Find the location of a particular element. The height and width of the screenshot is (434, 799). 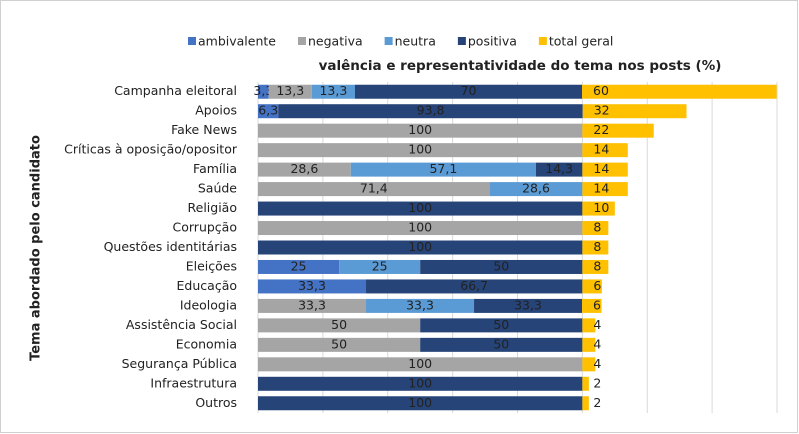

y-axis-title: Tema abordado pelo candidato is located at coordinates (36, 248).